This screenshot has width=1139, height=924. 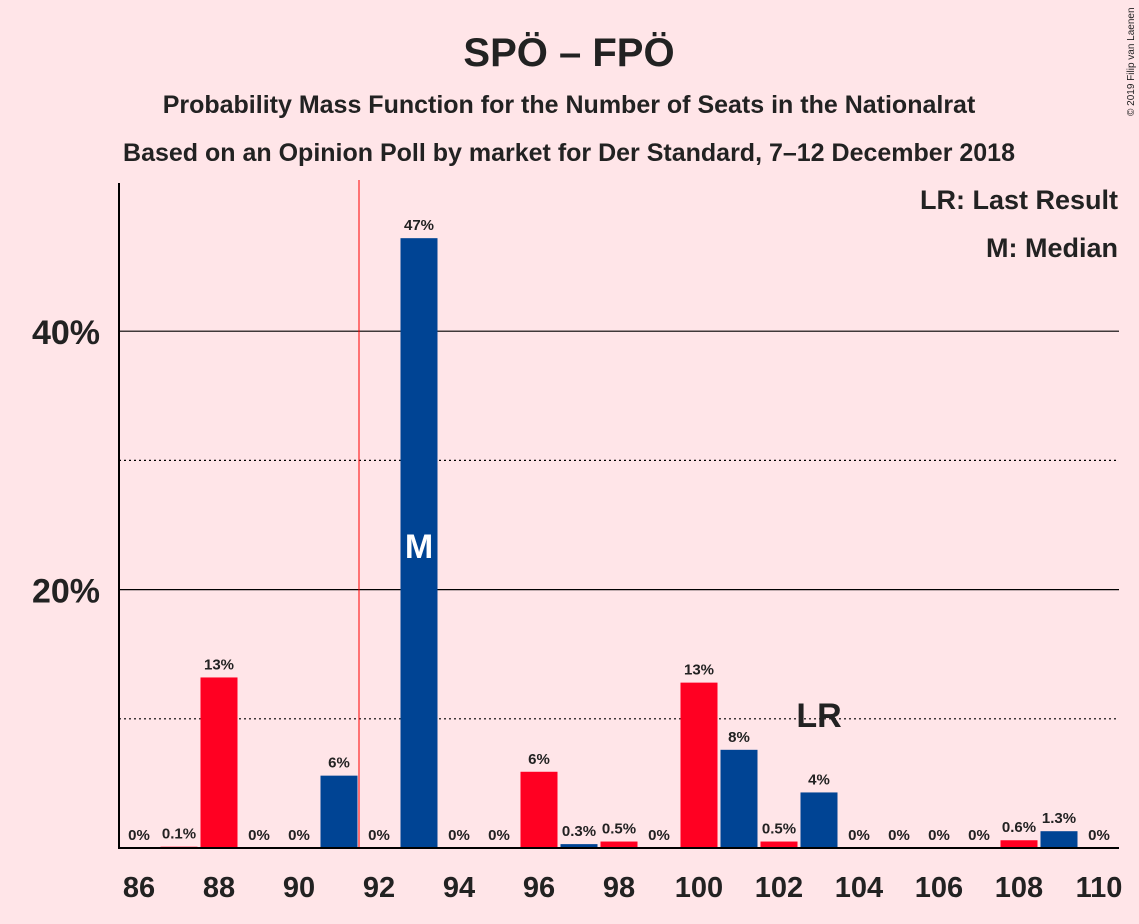 What do you see at coordinates (1099, 835) in the screenshot?
I see `bar-label-seat-110: 0%` at bounding box center [1099, 835].